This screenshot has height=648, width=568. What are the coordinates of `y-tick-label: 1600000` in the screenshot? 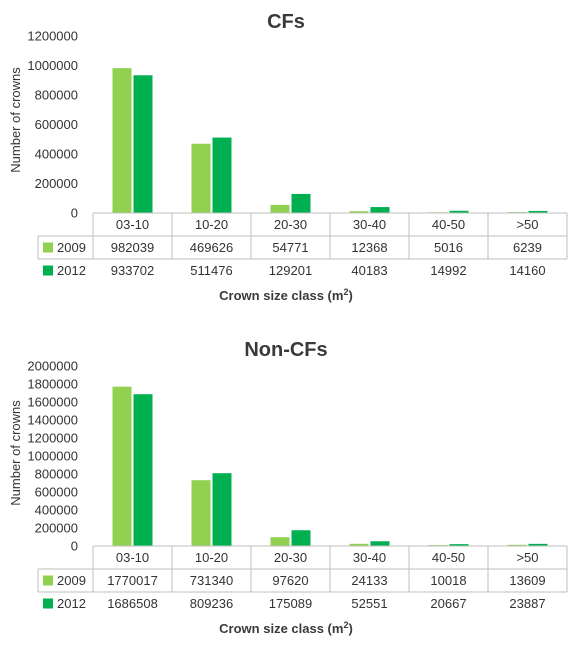 It's located at (52, 402).